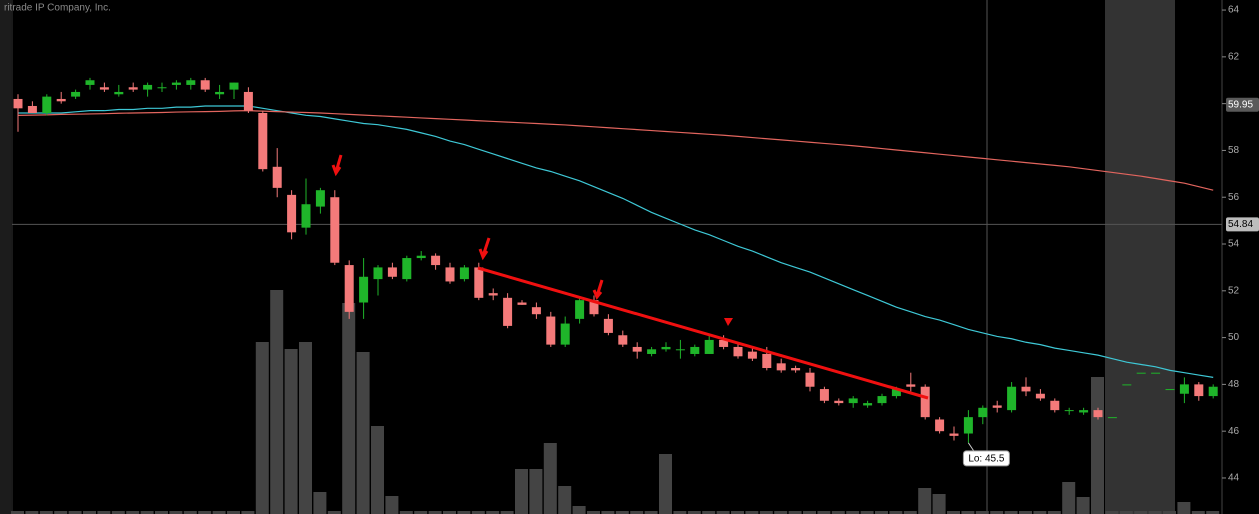 Image resolution: width=1259 pixels, height=514 pixels. I want to click on price-label: 54.84, so click(1240, 224).